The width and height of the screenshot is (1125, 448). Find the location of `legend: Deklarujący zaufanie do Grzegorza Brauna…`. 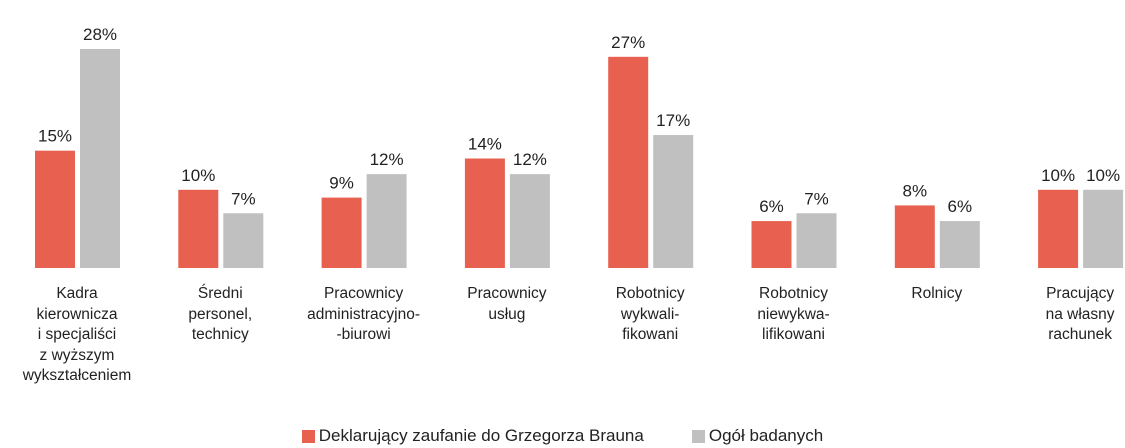

legend: Deklarujący zaufanie do Grzegorza Brauna… is located at coordinates (562, 437).